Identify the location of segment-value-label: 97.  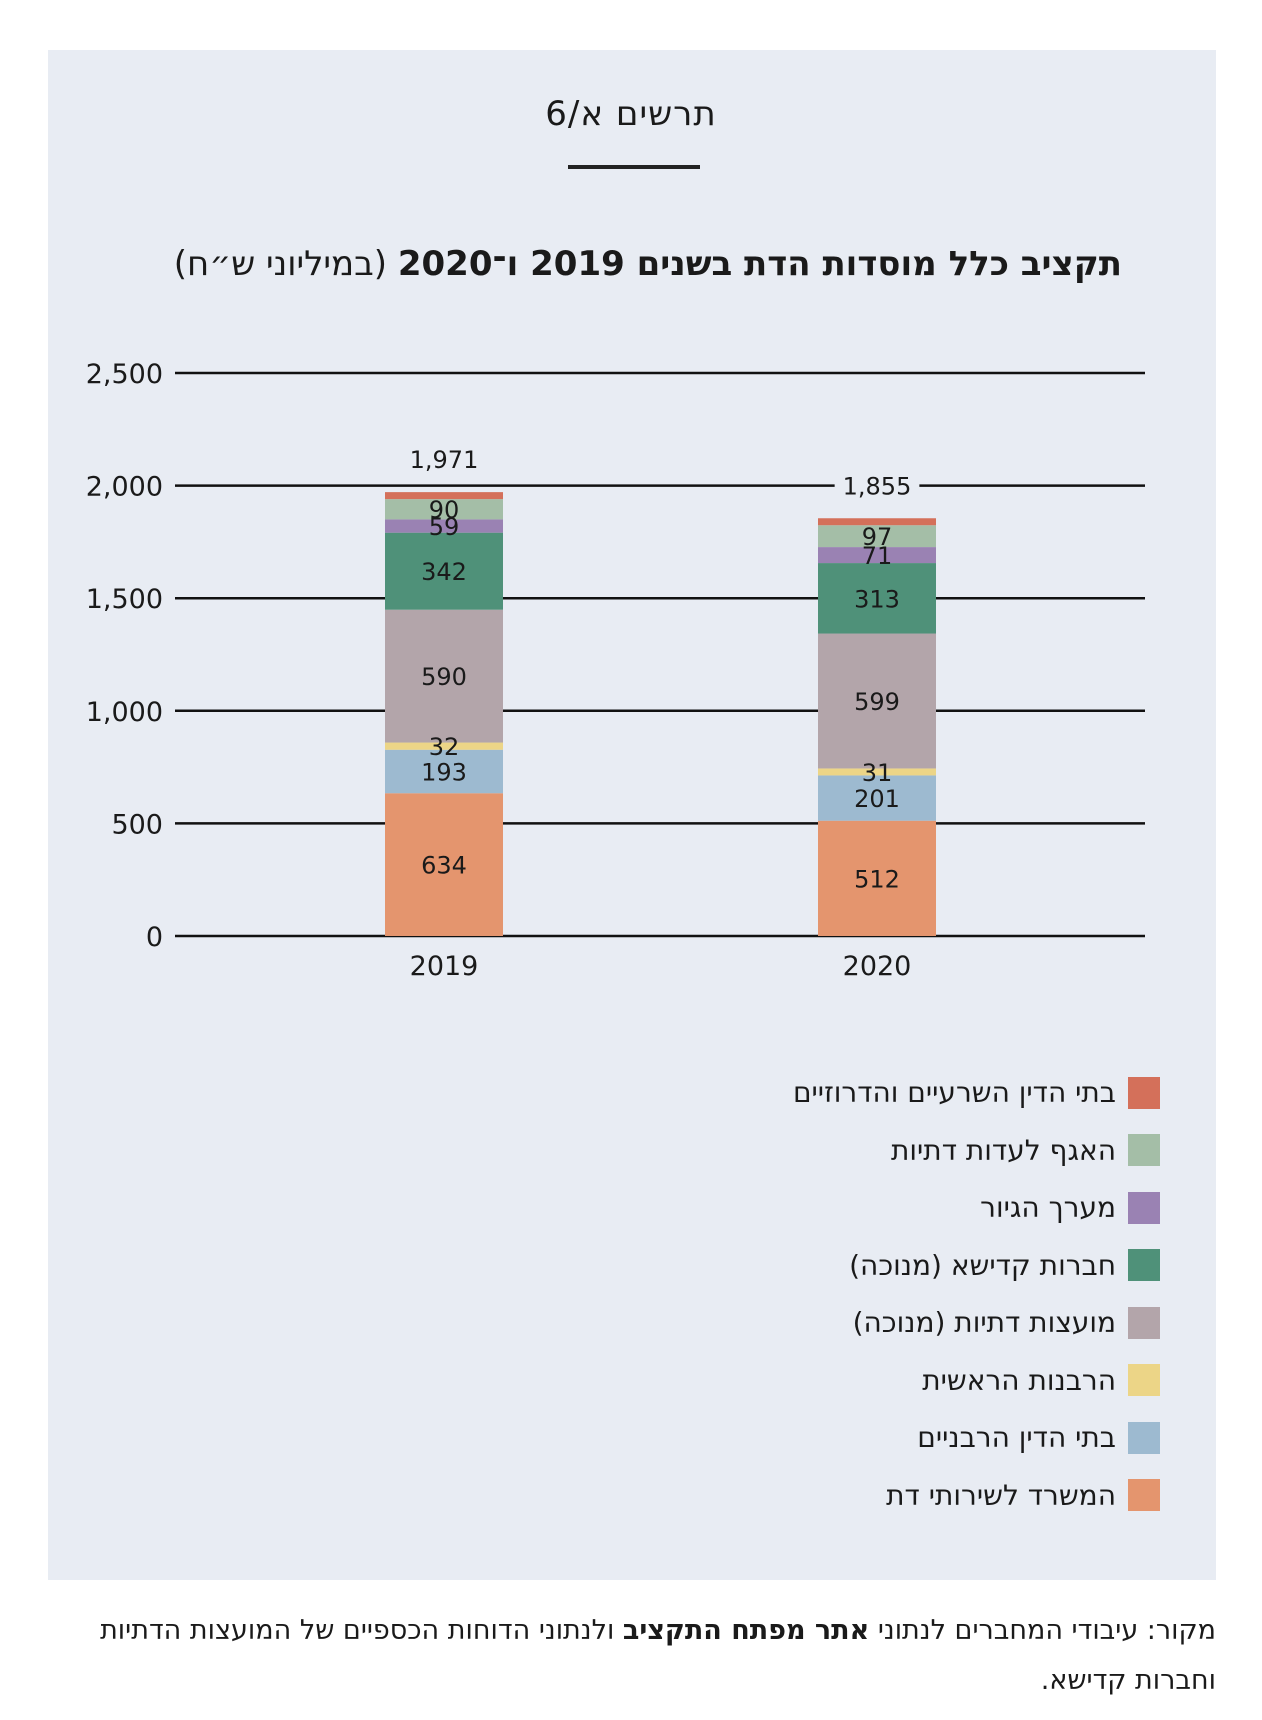
(877, 537).